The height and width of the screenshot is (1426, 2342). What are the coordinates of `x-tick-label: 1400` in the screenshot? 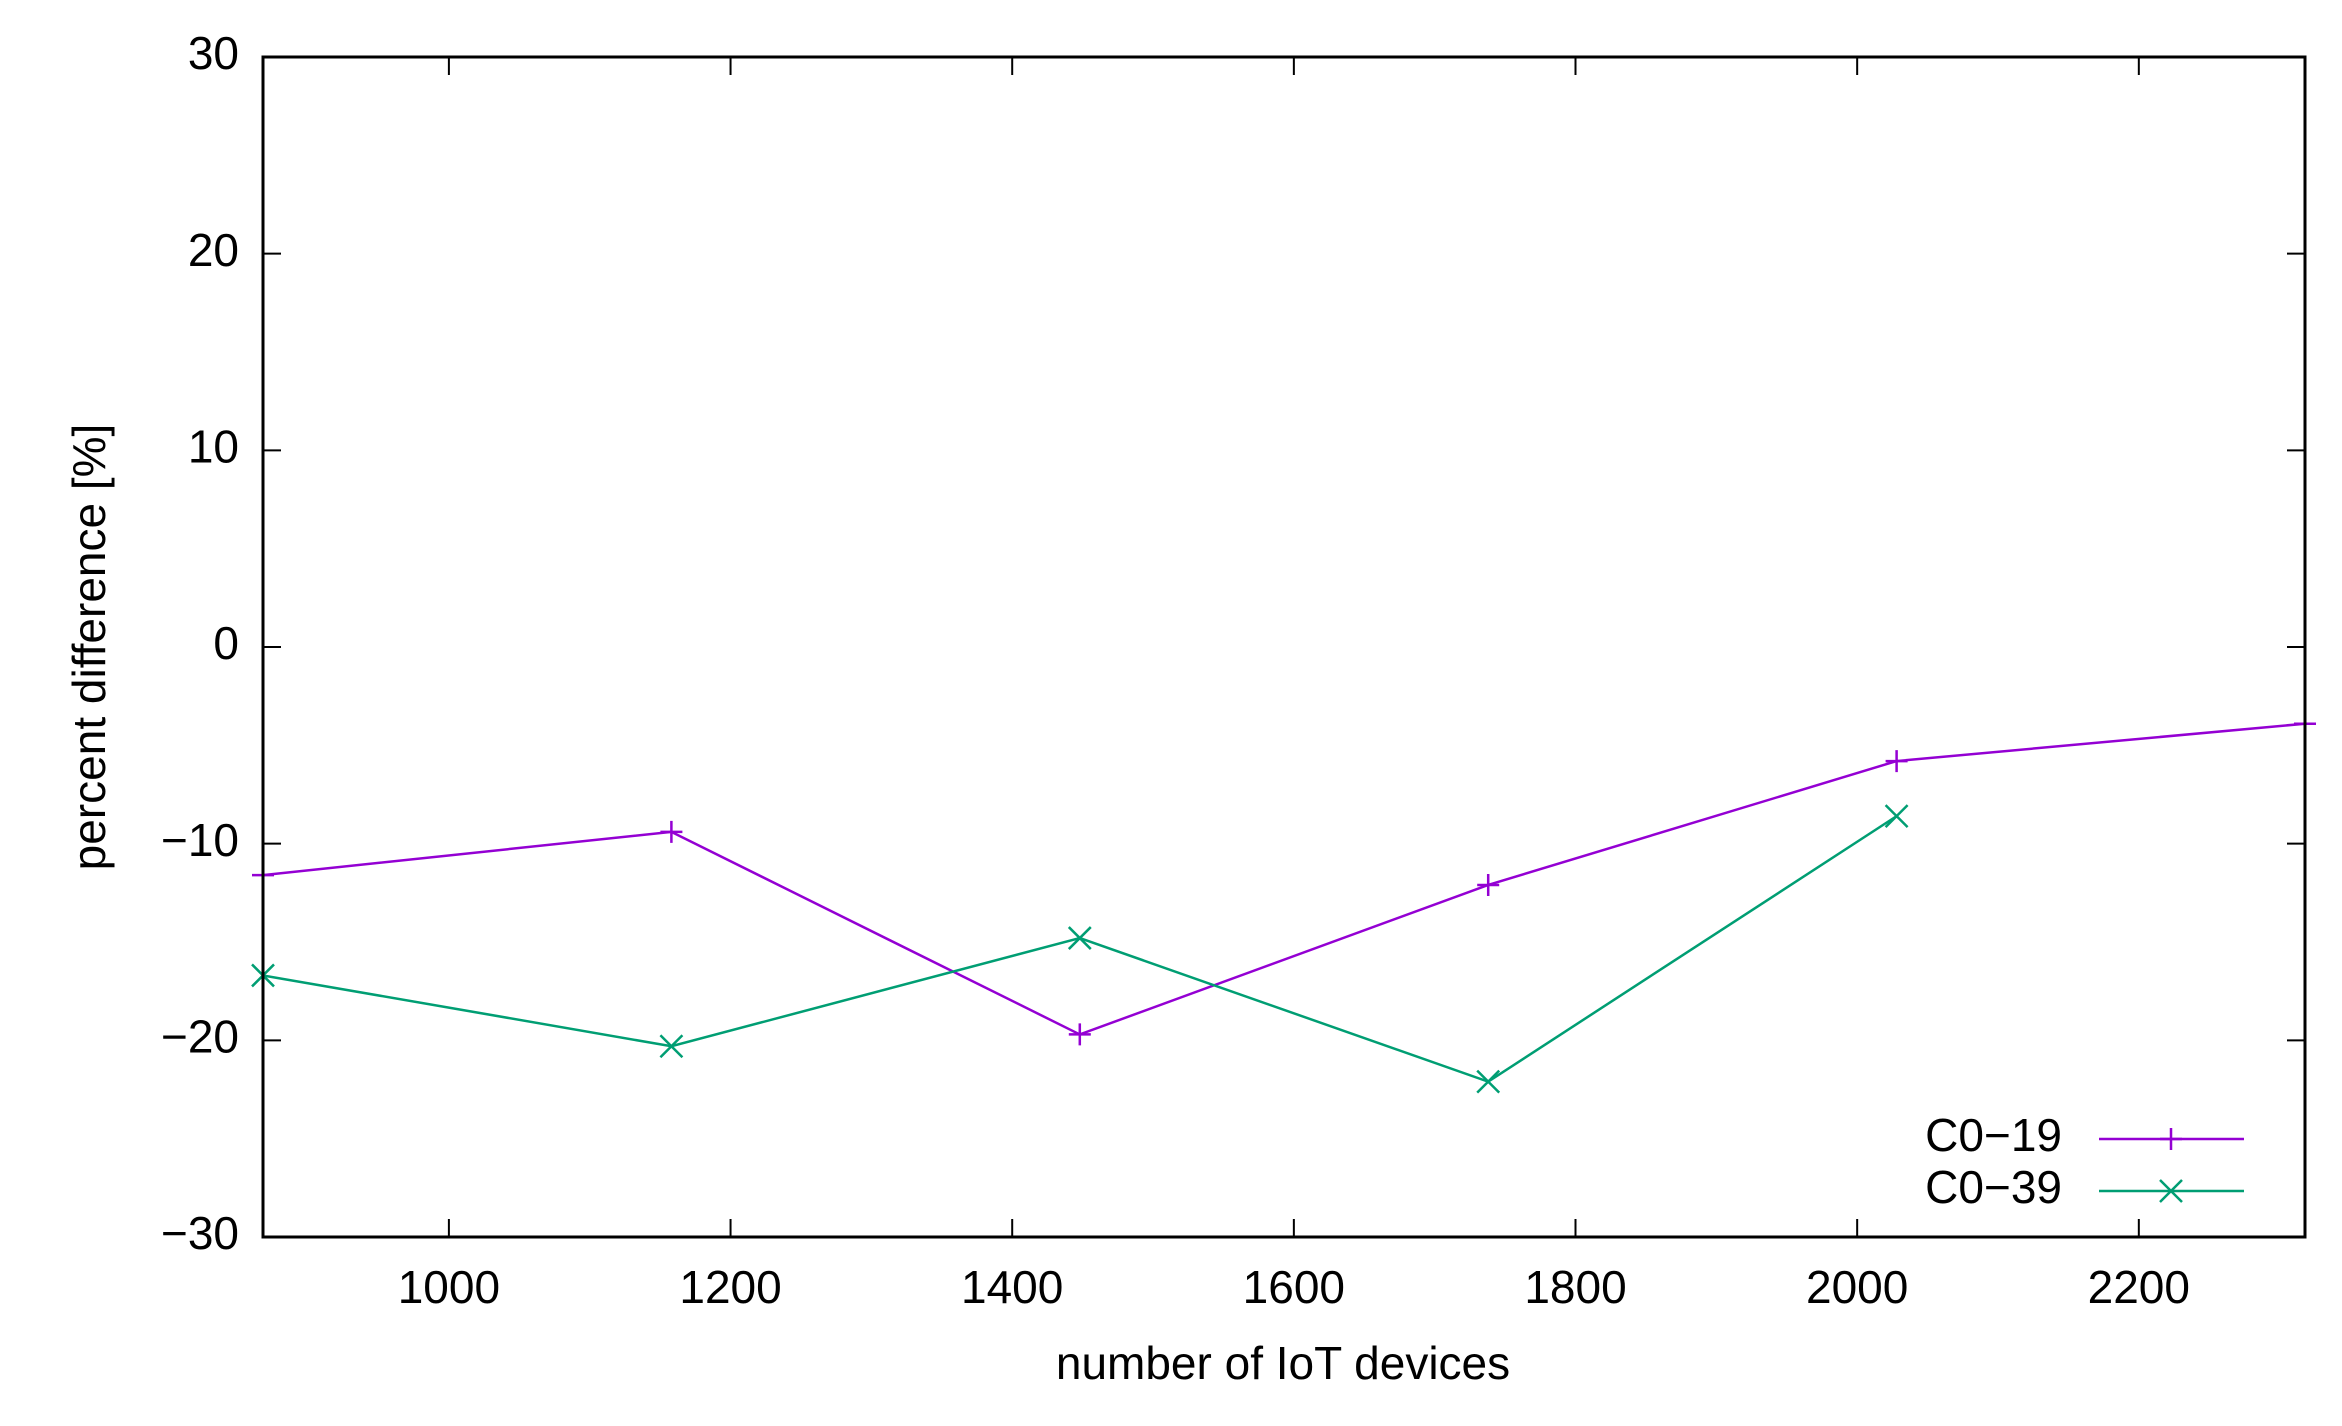 It's located at (1012, 1287).